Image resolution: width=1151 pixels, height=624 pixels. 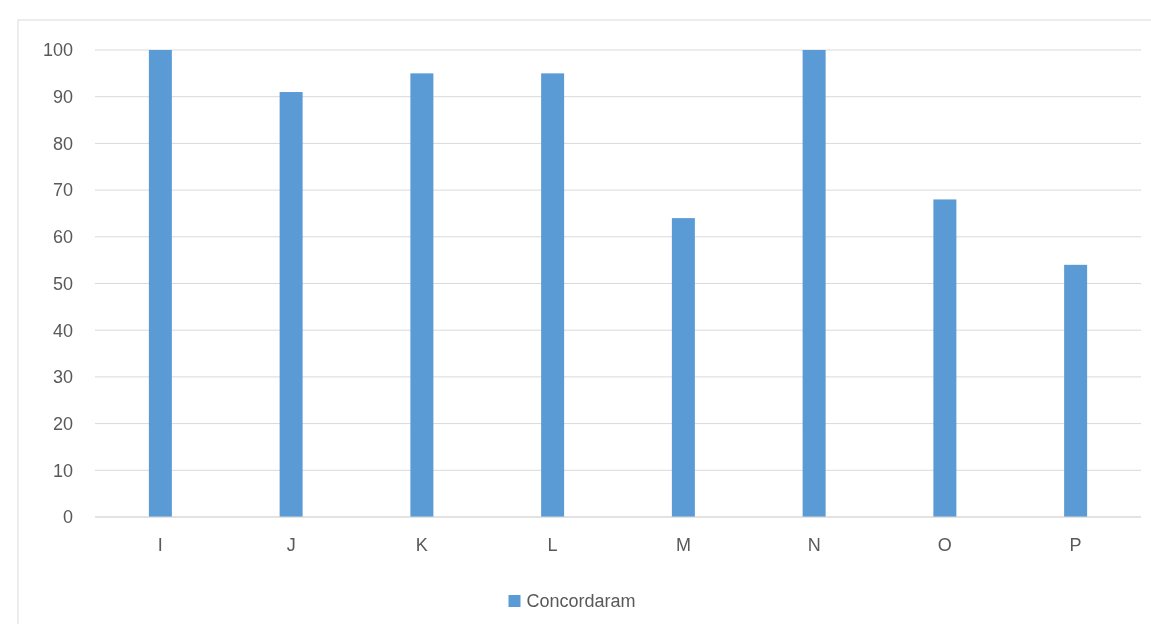 What do you see at coordinates (62, 470) in the screenshot?
I see `y-tick-label: 10` at bounding box center [62, 470].